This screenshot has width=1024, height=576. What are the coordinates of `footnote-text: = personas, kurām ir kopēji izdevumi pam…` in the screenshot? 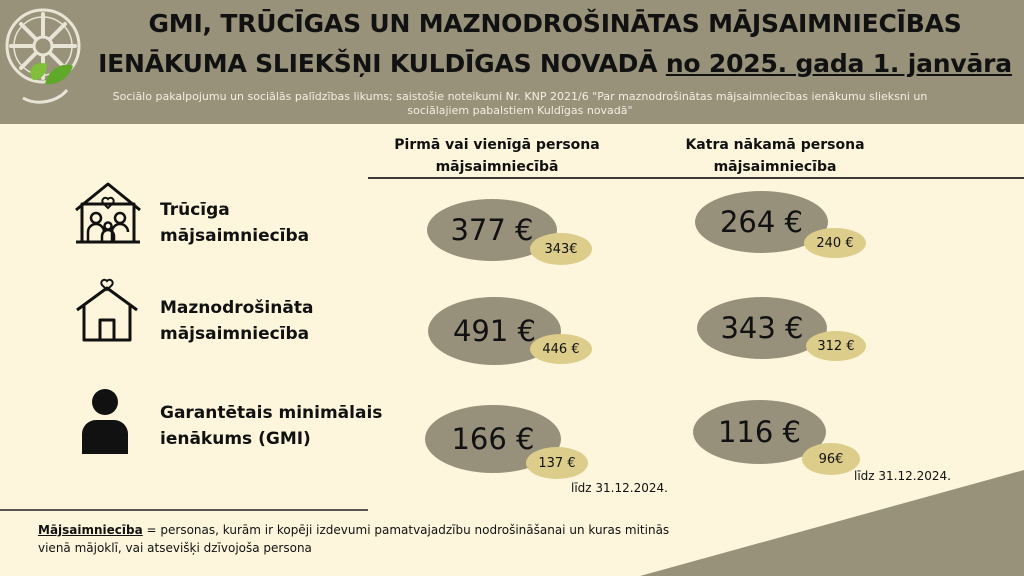 It's located at (354, 539).